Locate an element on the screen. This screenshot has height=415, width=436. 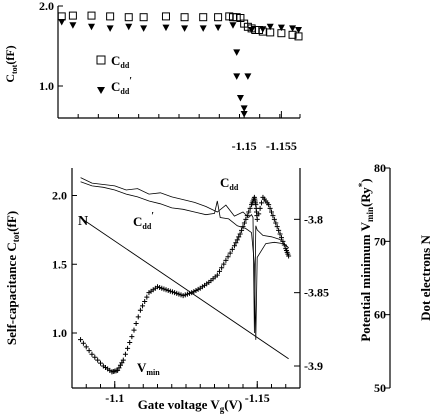
top-y-label-sub: tot is located at coordinates (14, 69).